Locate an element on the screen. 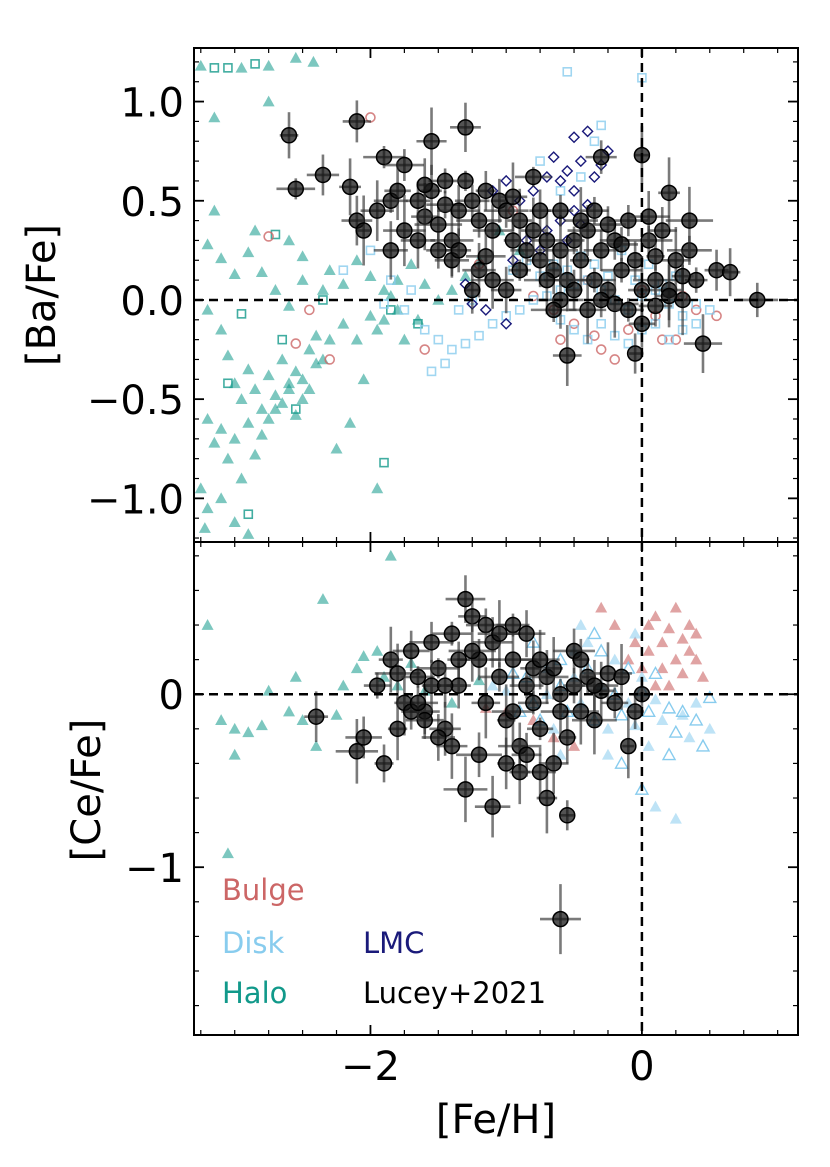 This screenshot has width=830, height=1167. ce-fe-ylabel: [Ce/Fe] is located at coordinates (87, 790).